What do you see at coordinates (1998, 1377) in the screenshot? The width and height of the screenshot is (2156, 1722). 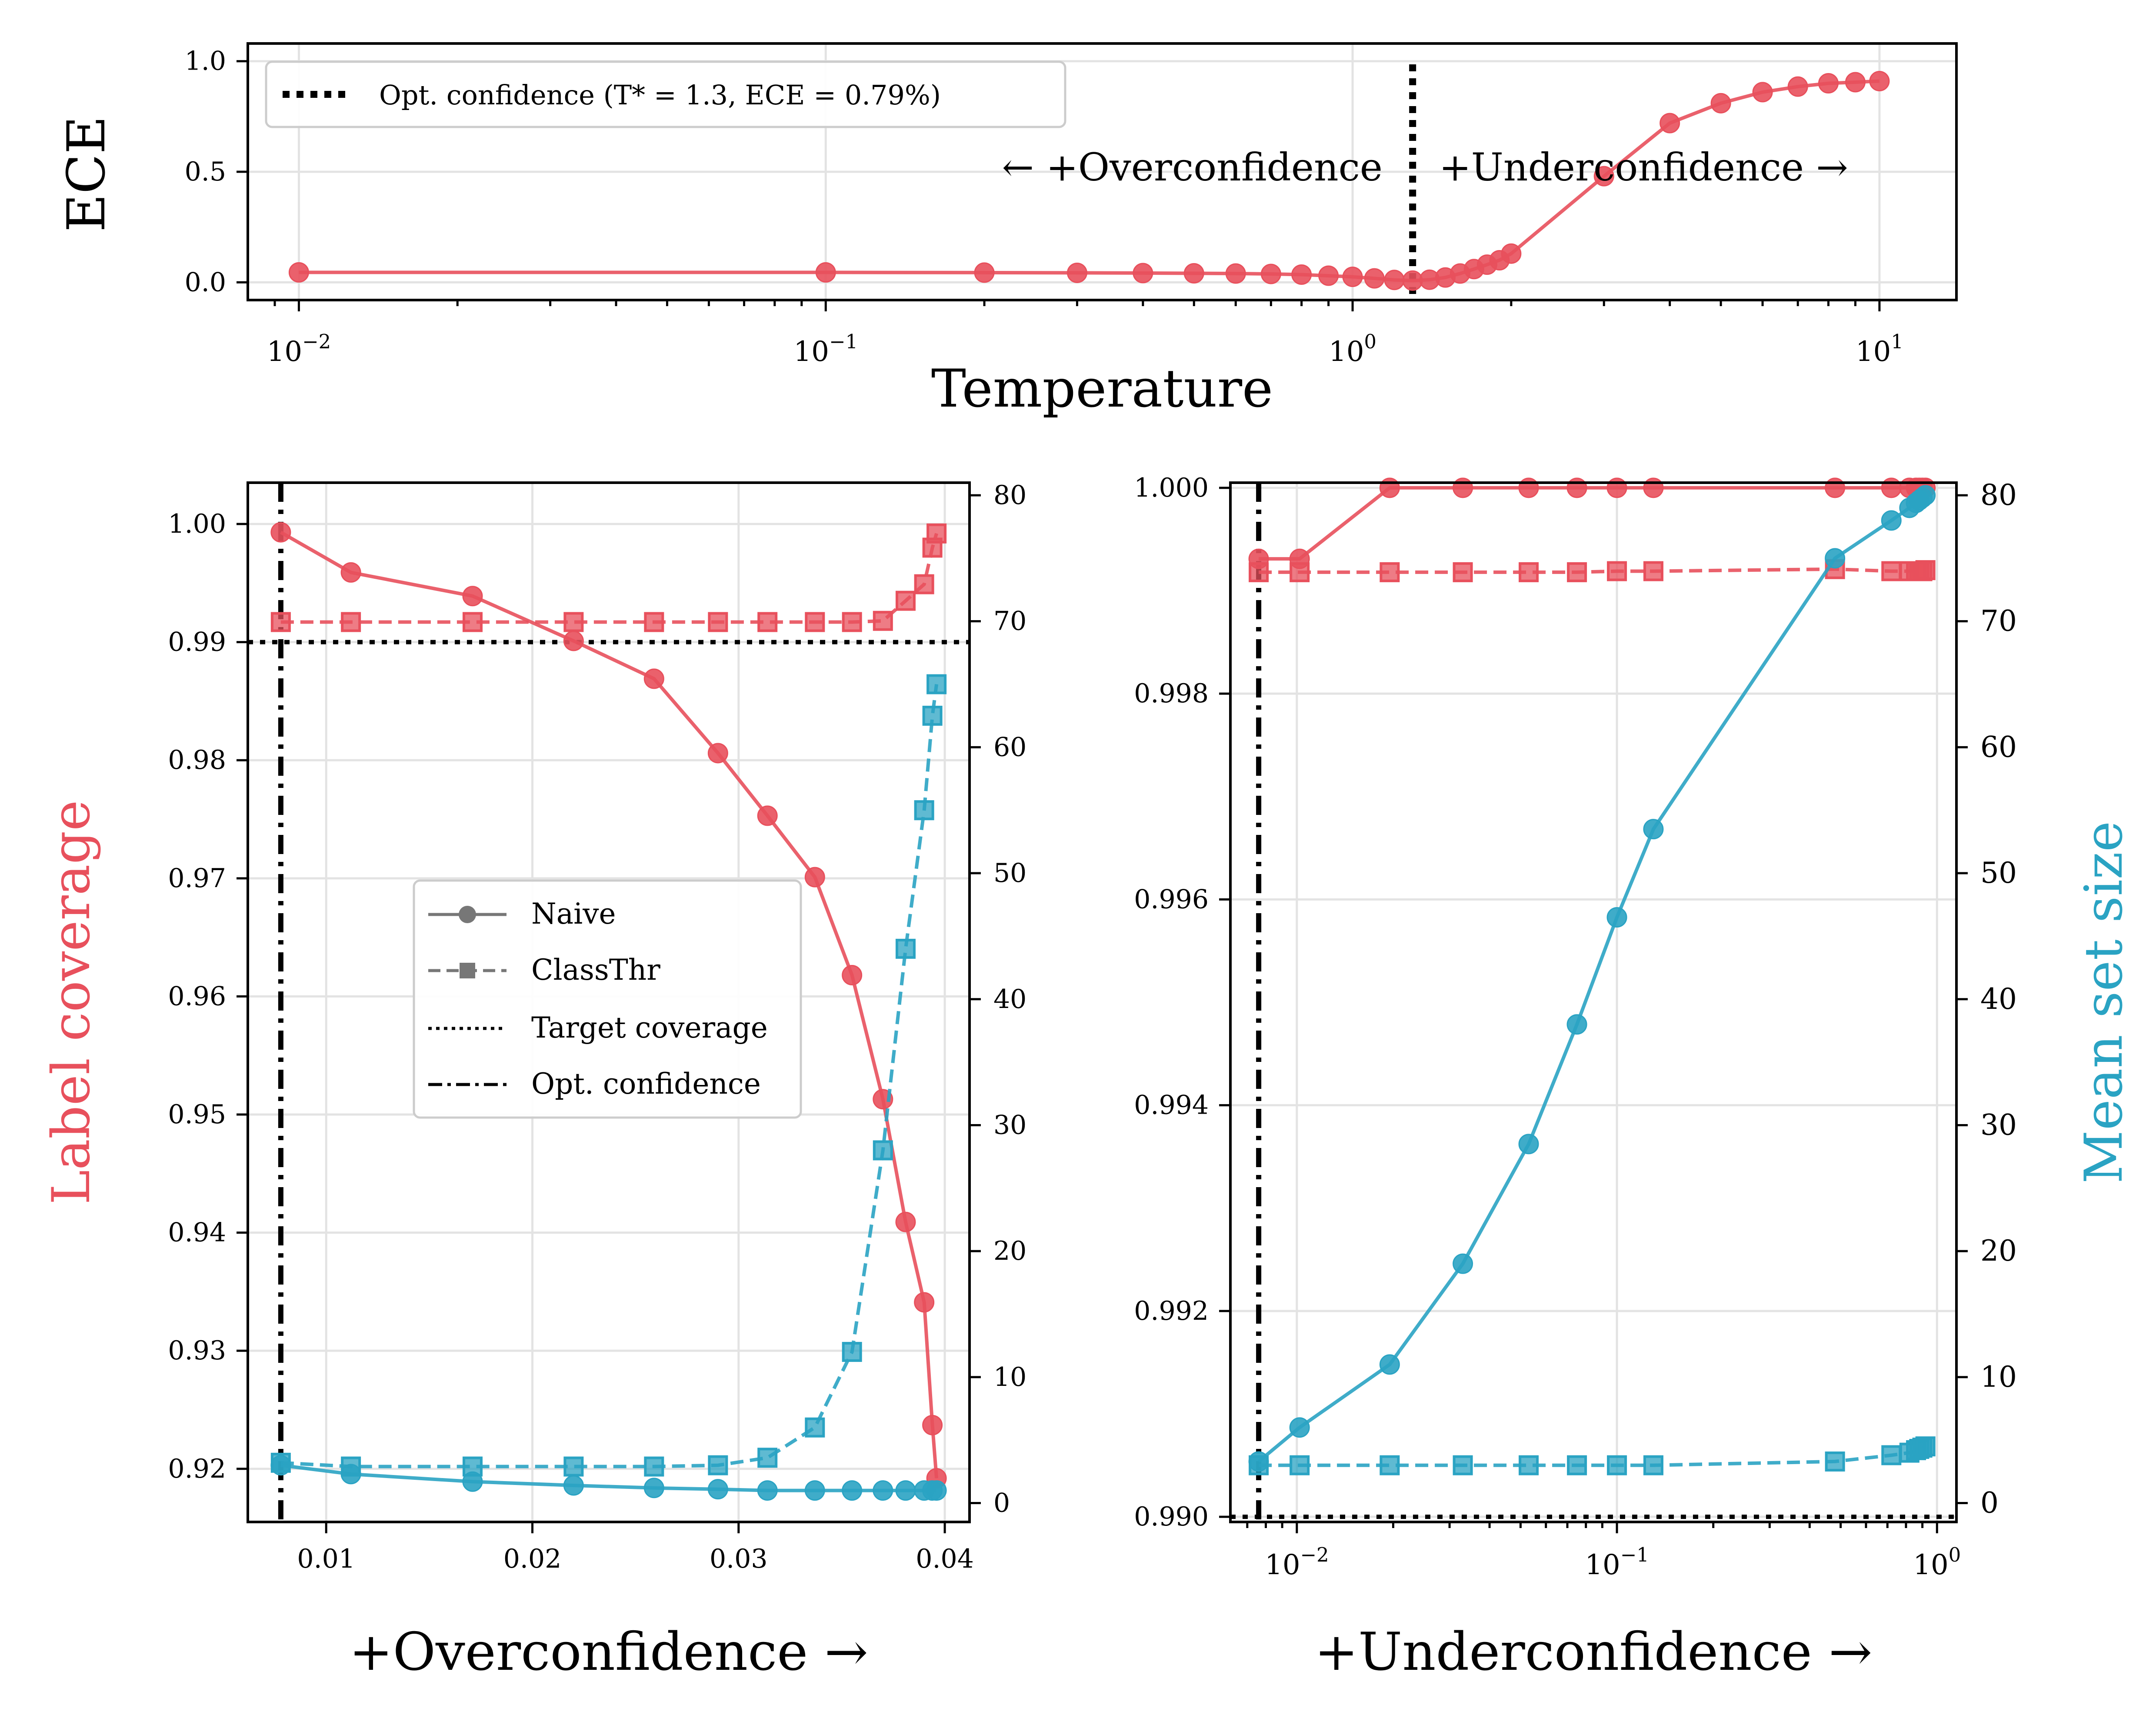 I see `underconf-set-size-tick-label: 10` at bounding box center [1998, 1377].